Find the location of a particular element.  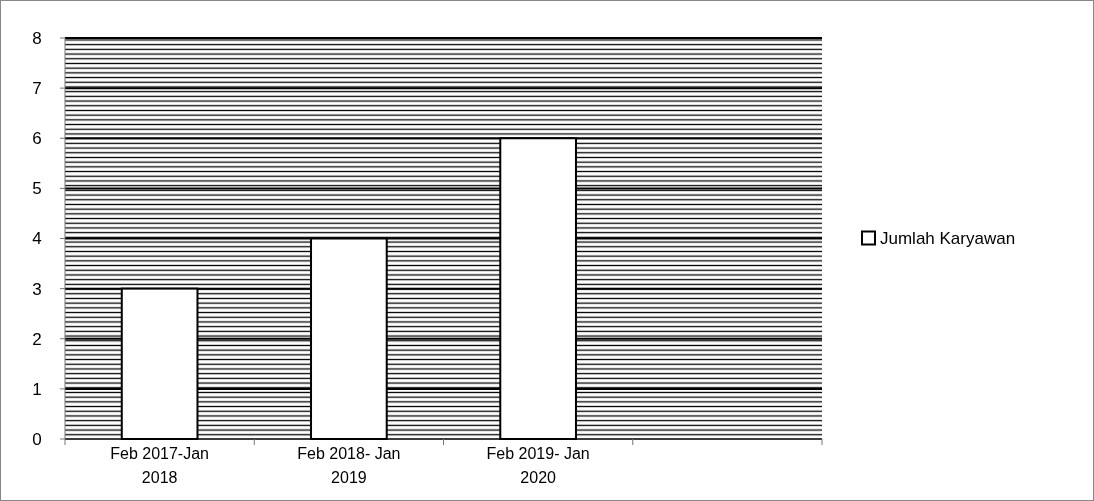

x-tick-label: Feb 2019- Jan 2020 is located at coordinates (538, 465).